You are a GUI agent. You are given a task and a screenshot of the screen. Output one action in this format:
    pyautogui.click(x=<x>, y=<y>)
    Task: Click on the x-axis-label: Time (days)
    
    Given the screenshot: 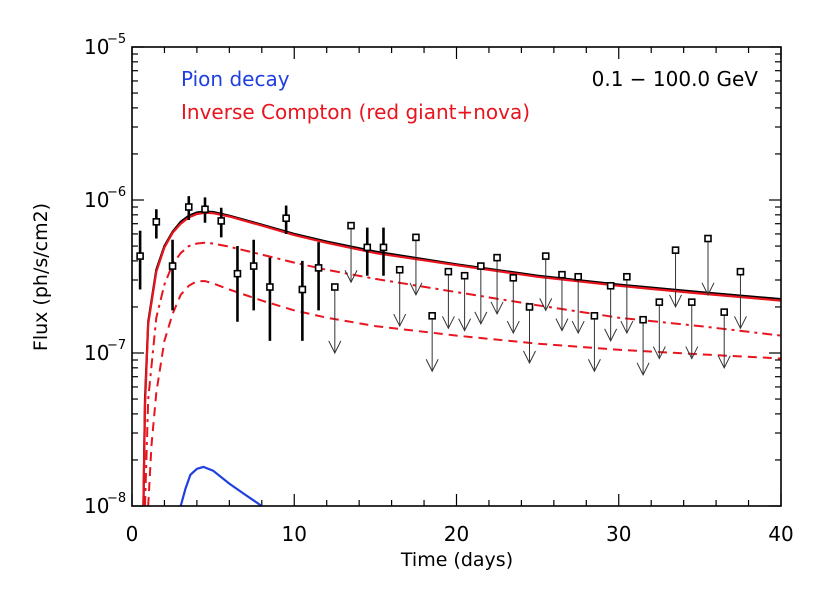 What is the action you would take?
    pyautogui.click(x=456, y=560)
    